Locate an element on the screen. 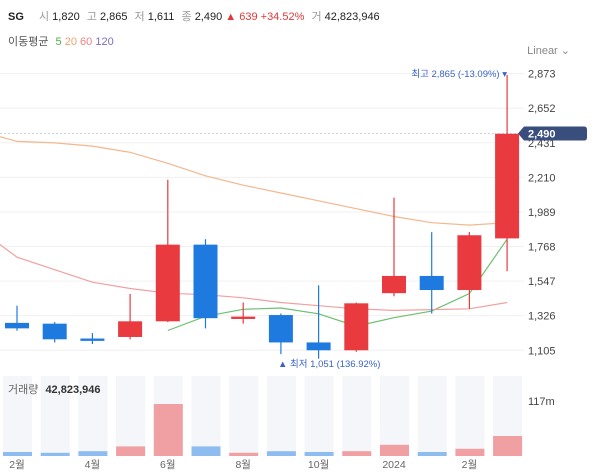  scale-mode-dropdown: Linear is located at coordinates (548, 50).